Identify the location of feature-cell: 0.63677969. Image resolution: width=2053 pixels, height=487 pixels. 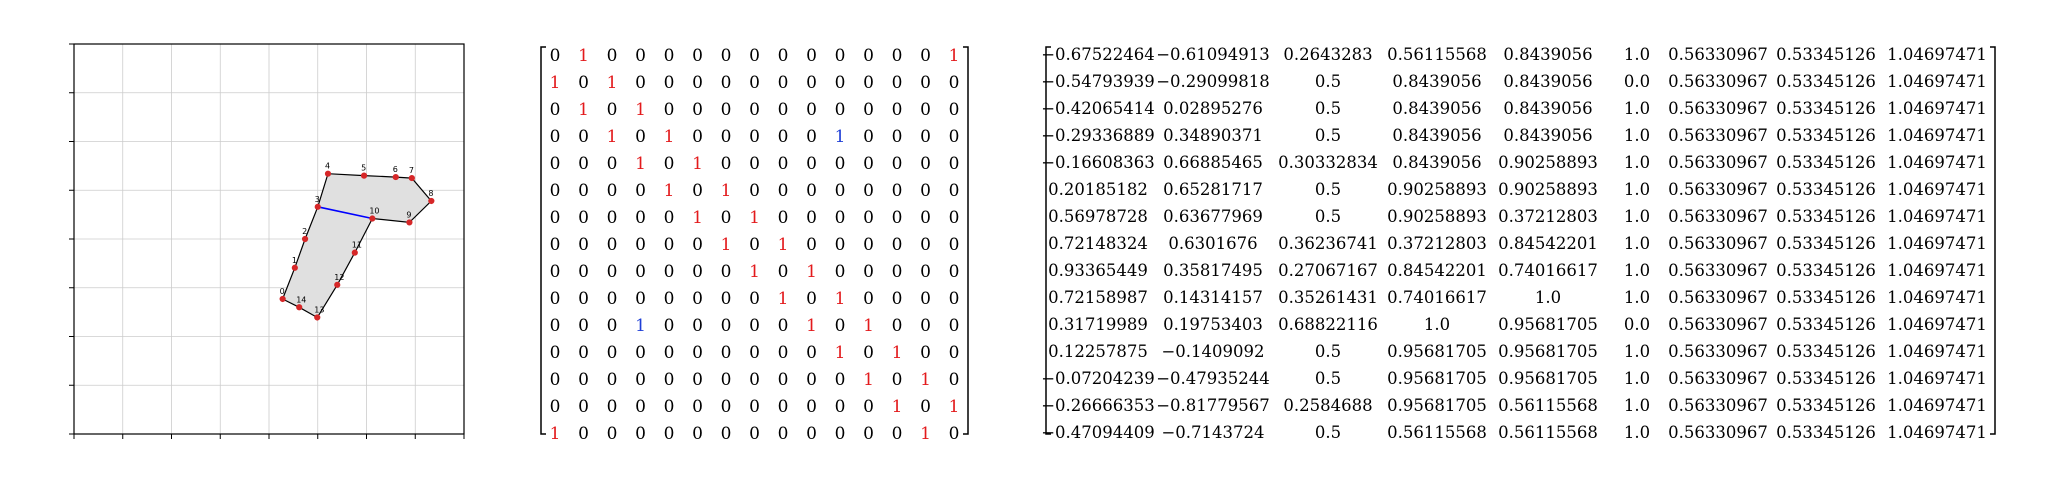
(1213, 216).